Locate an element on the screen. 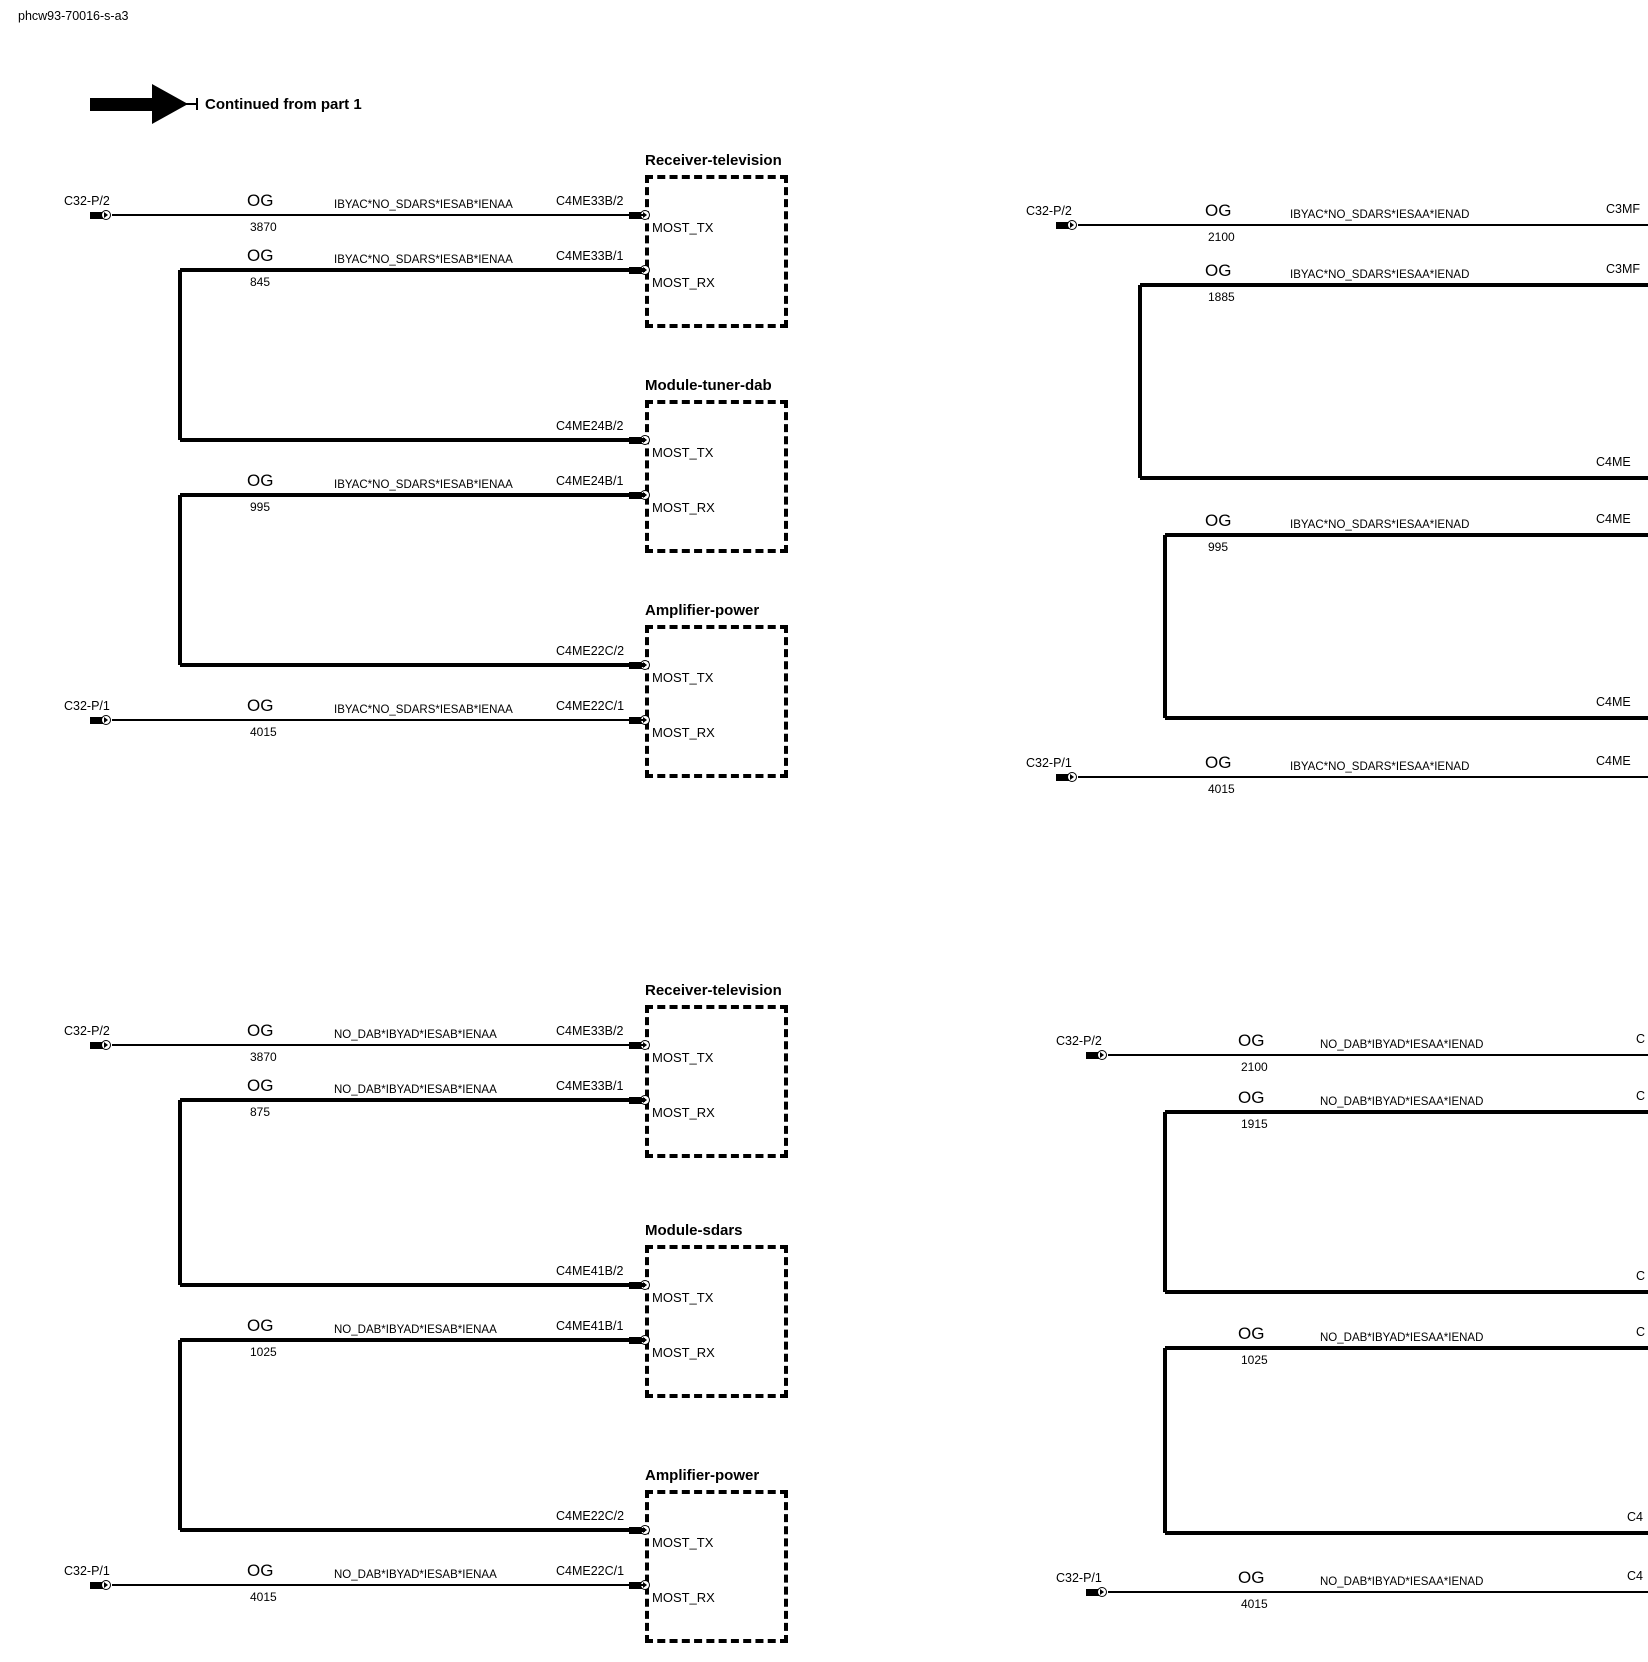  module-title: Amplifier-power is located at coordinates (702, 610).